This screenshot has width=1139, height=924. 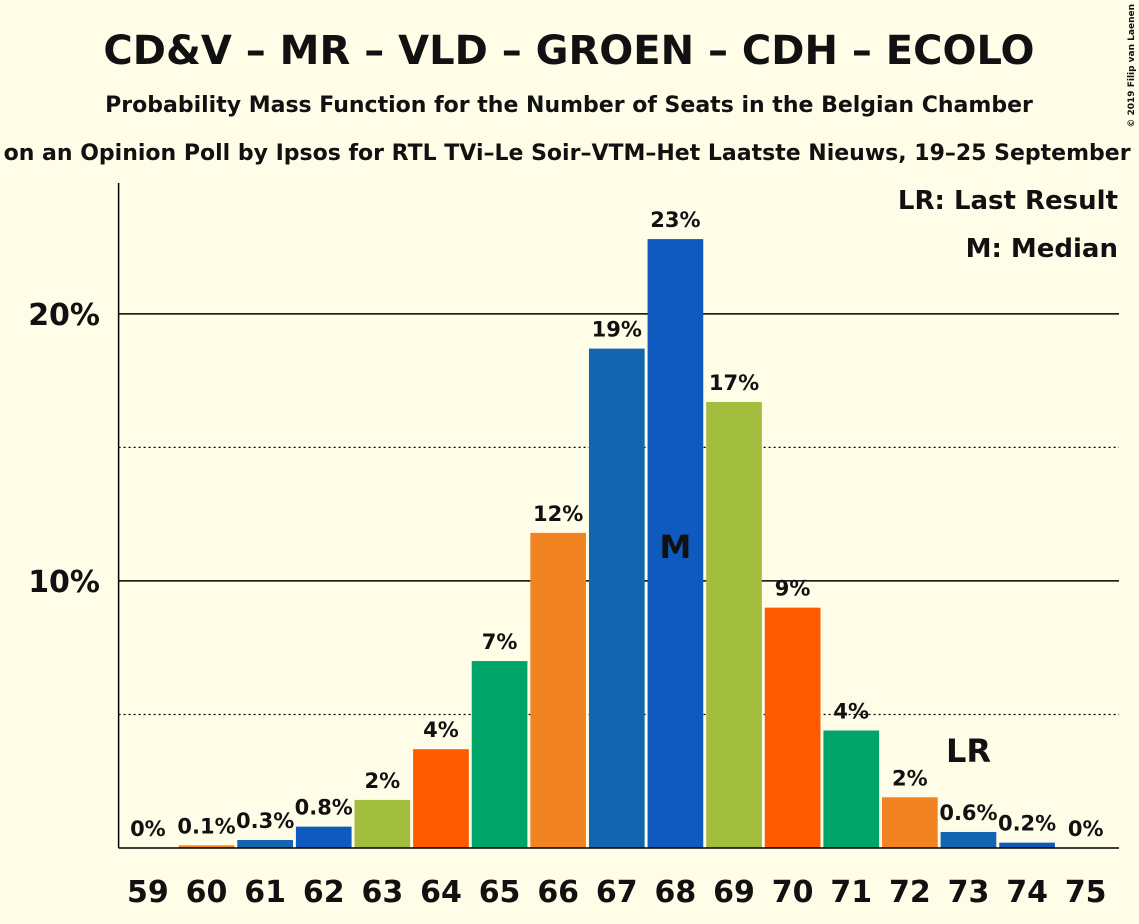 I want to click on y-tick-label: 10%, so click(x=64, y=582).